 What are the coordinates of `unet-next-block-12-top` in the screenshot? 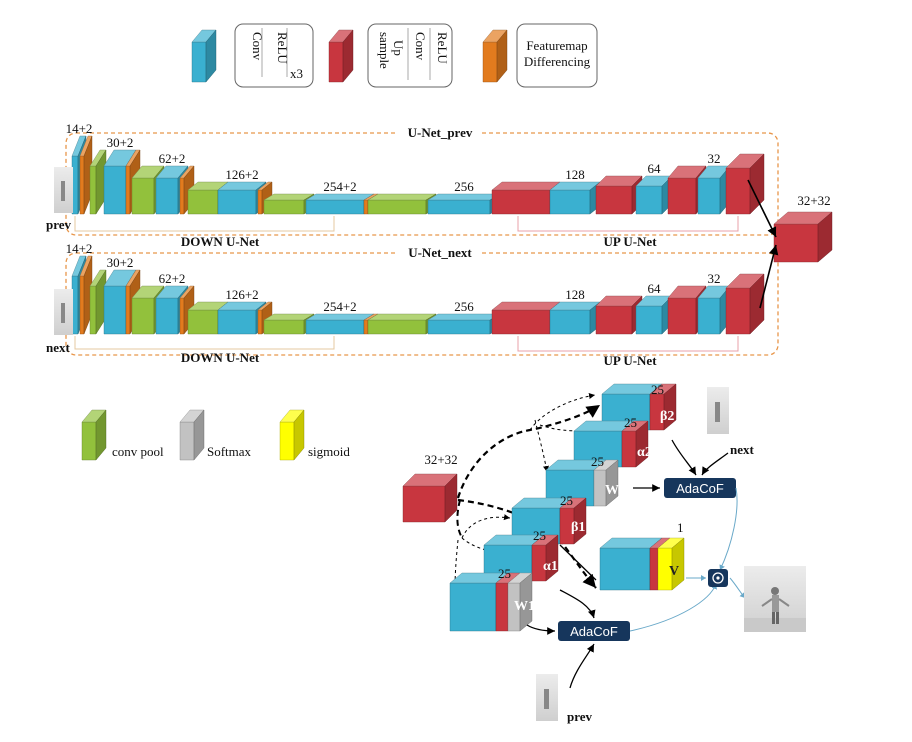 It's located at (340, 317).